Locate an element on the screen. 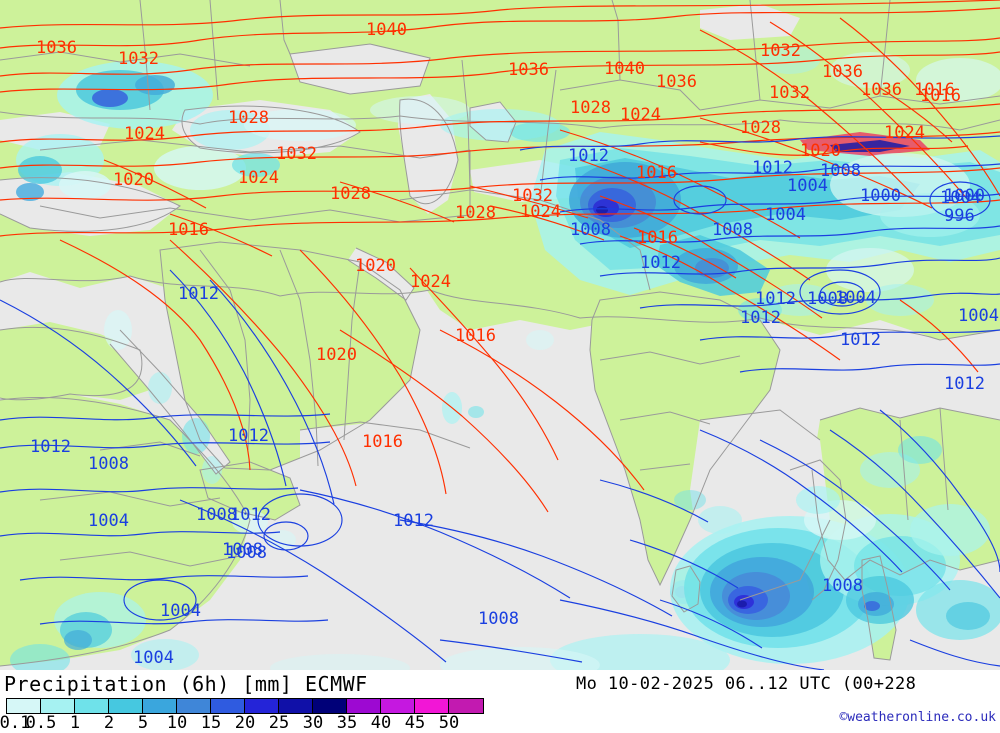 This screenshot has height=733, width=1000. colorbar-tick: 1 is located at coordinates (75, 723).